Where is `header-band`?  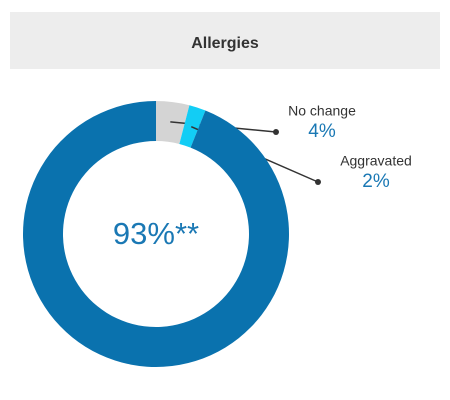
header-band is located at coordinates (225, 40).